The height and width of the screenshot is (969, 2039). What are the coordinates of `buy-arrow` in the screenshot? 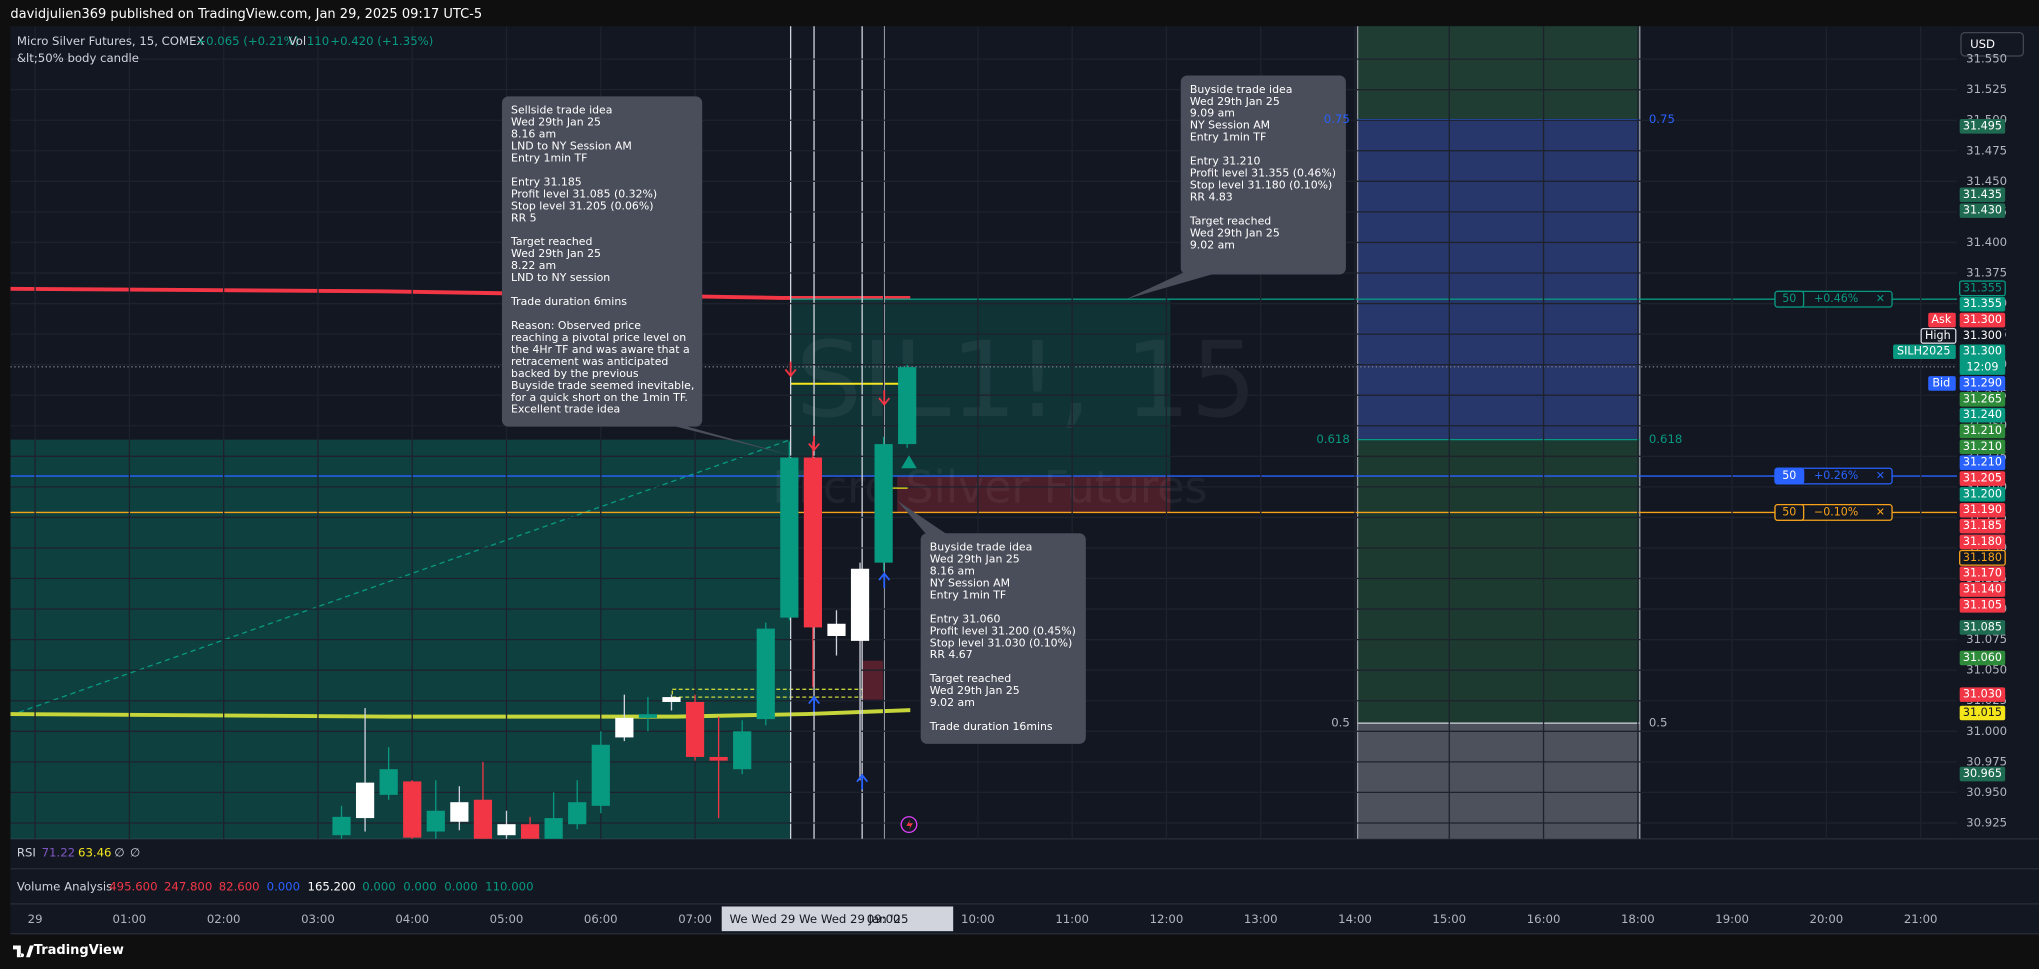 It's located at (862, 781).